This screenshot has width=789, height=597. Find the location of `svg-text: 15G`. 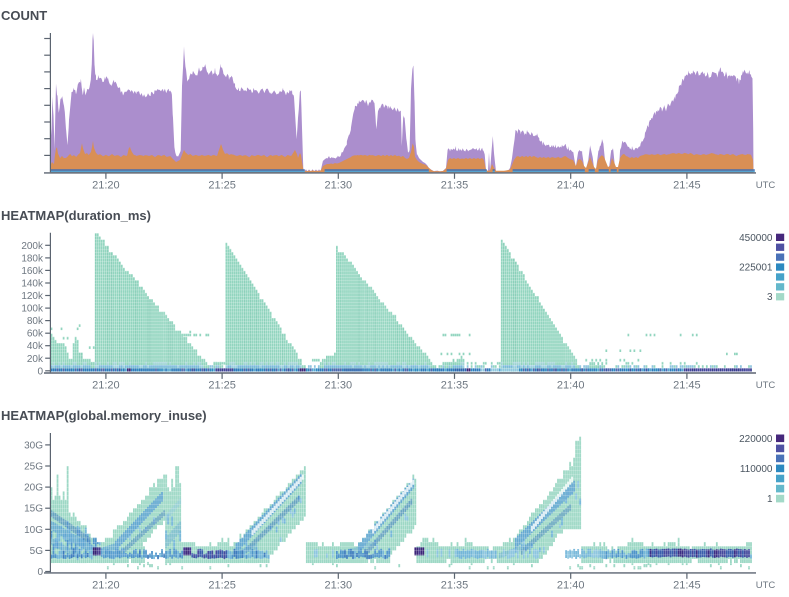

svg-text: 15G is located at coordinates (33, 509).